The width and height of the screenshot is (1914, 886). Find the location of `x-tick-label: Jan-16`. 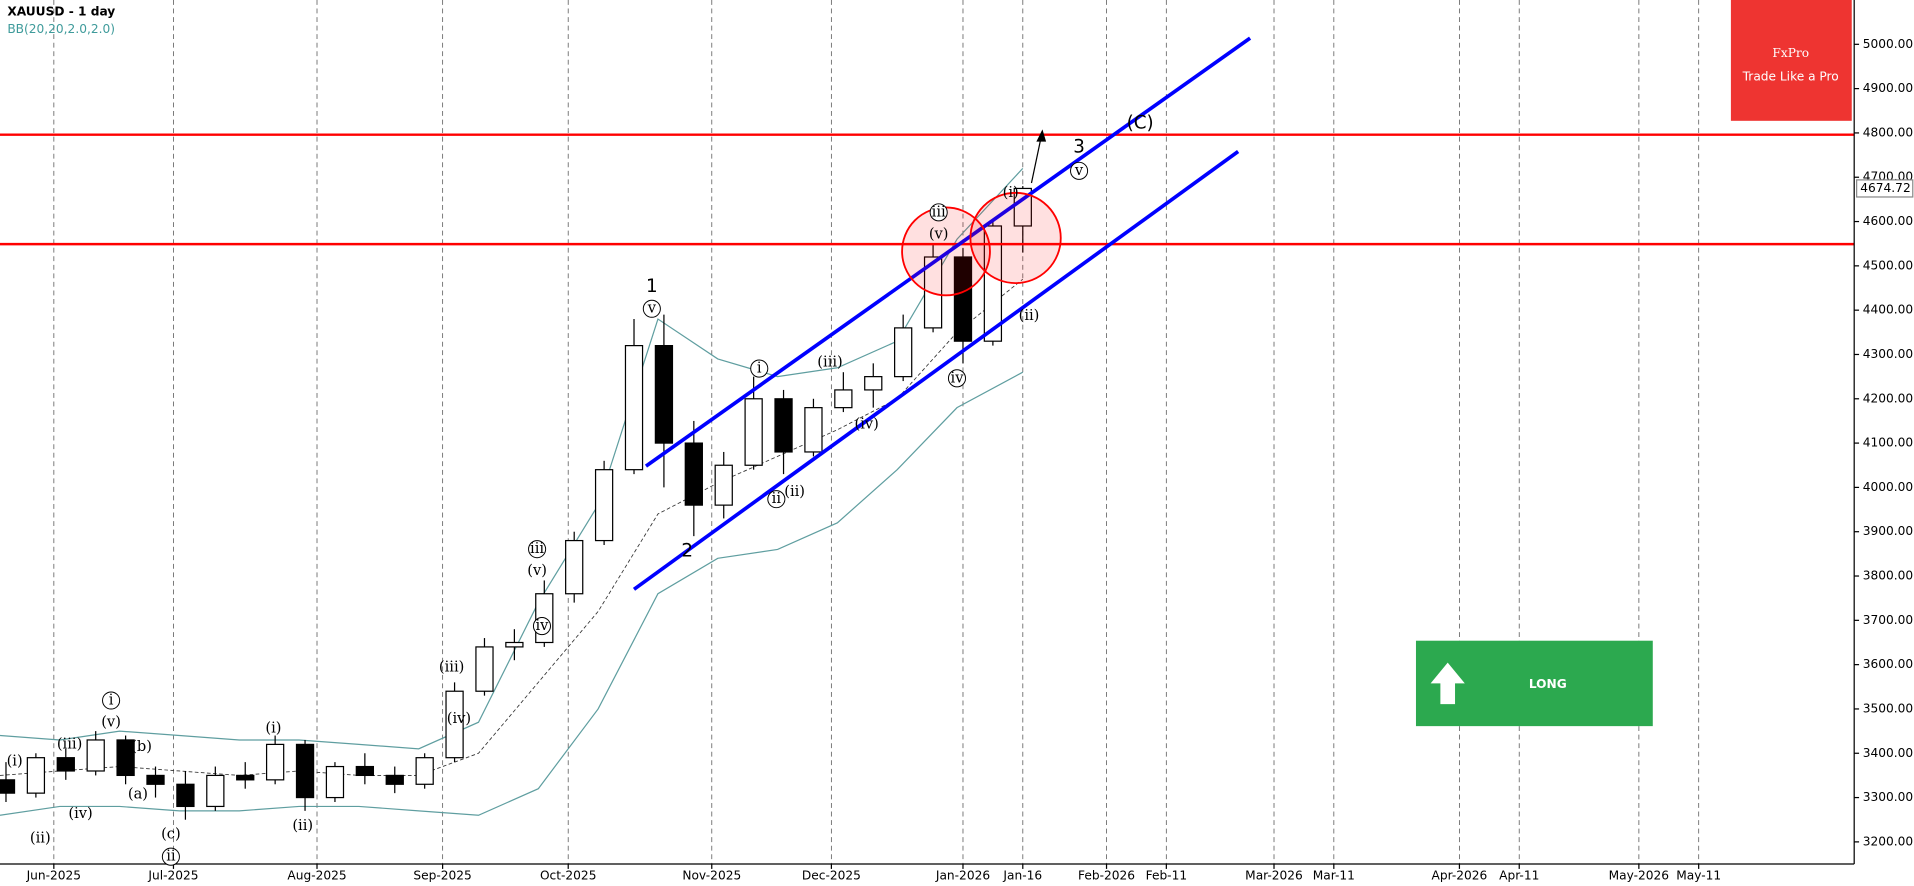

x-tick-label: Jan-16 is located at coordinates (1022, 876).